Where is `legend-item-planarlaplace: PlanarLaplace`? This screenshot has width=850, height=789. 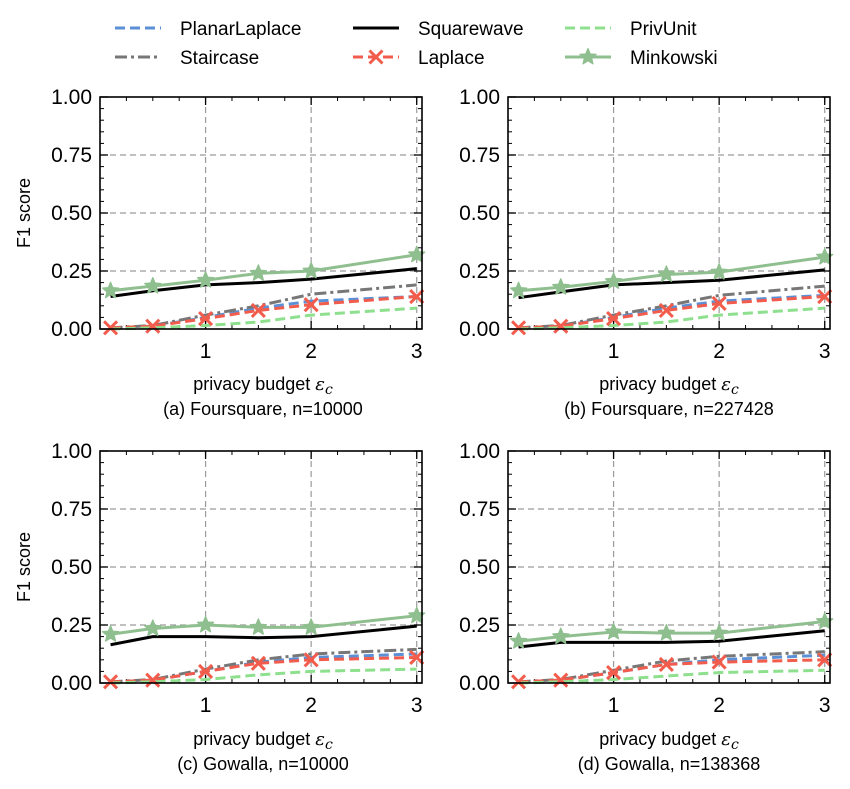 legend-item-planarlaplace: PlanarLaplace is located at coordinates (208, 29).